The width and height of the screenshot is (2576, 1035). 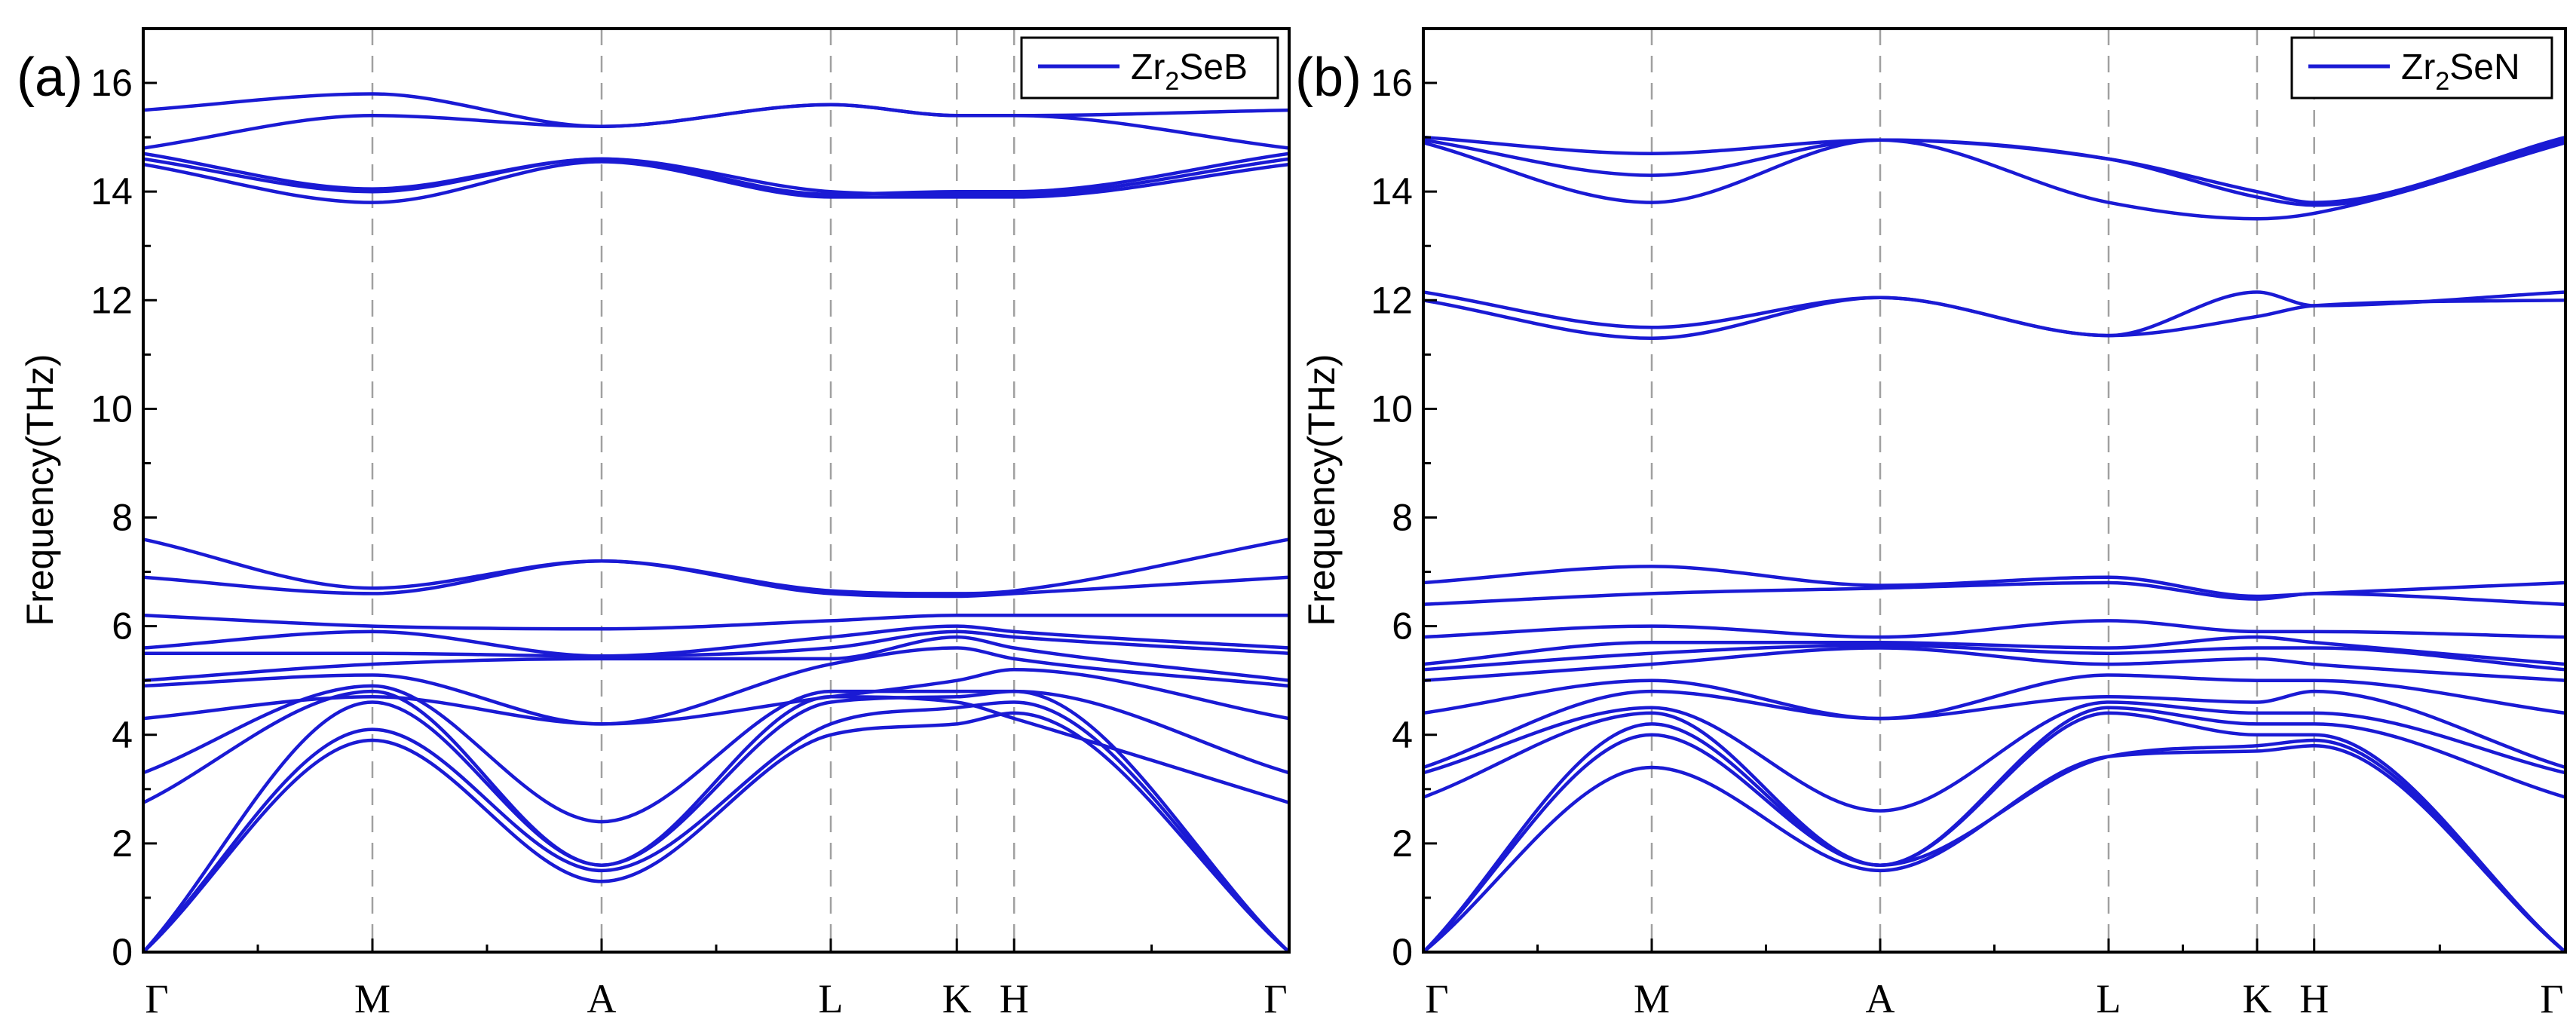 I want to click on legend-label: Zr2SeB, so click(x=1189, y=71).